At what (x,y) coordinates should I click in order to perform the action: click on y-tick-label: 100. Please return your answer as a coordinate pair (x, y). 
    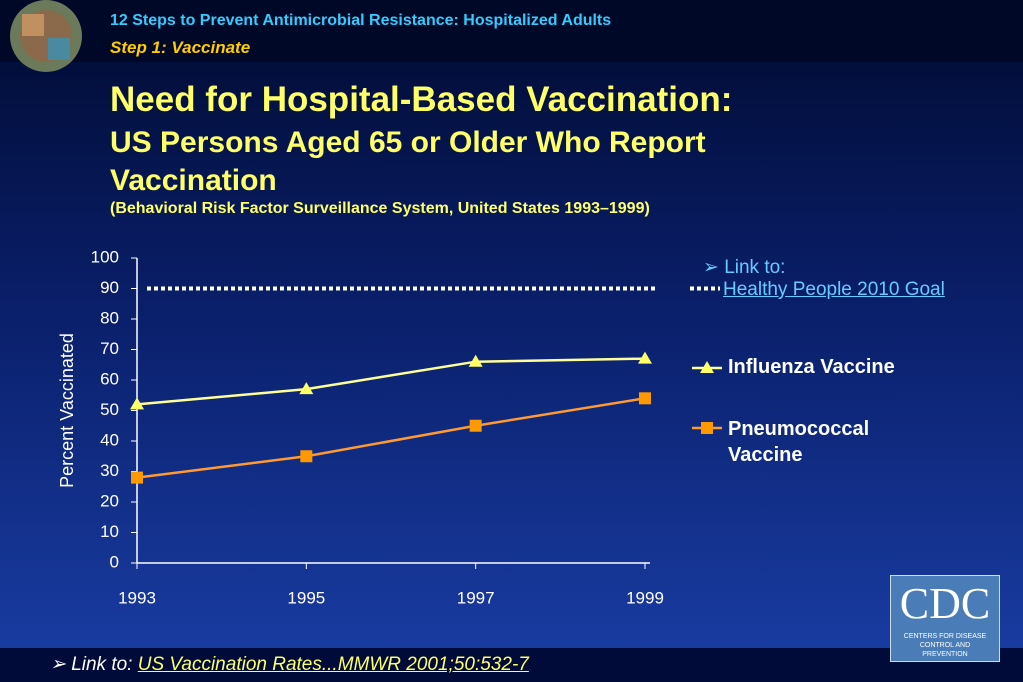
    Looking at the image, I should click on (105, 256).